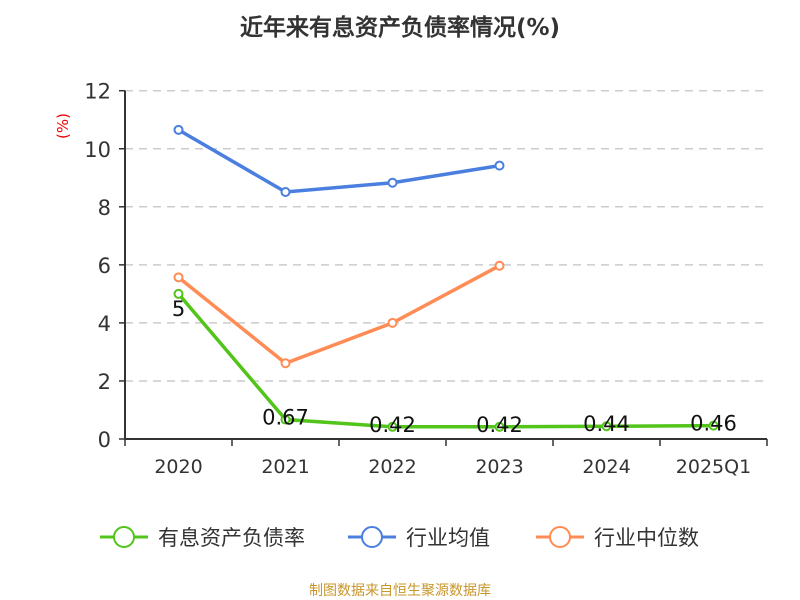 The image size is (800, 600). What do you see at coordinates (400, 28) in the screenshot?
I see `chart-title: 近年来有息资产负债率情况(%)` at bounding box center [400, 28].